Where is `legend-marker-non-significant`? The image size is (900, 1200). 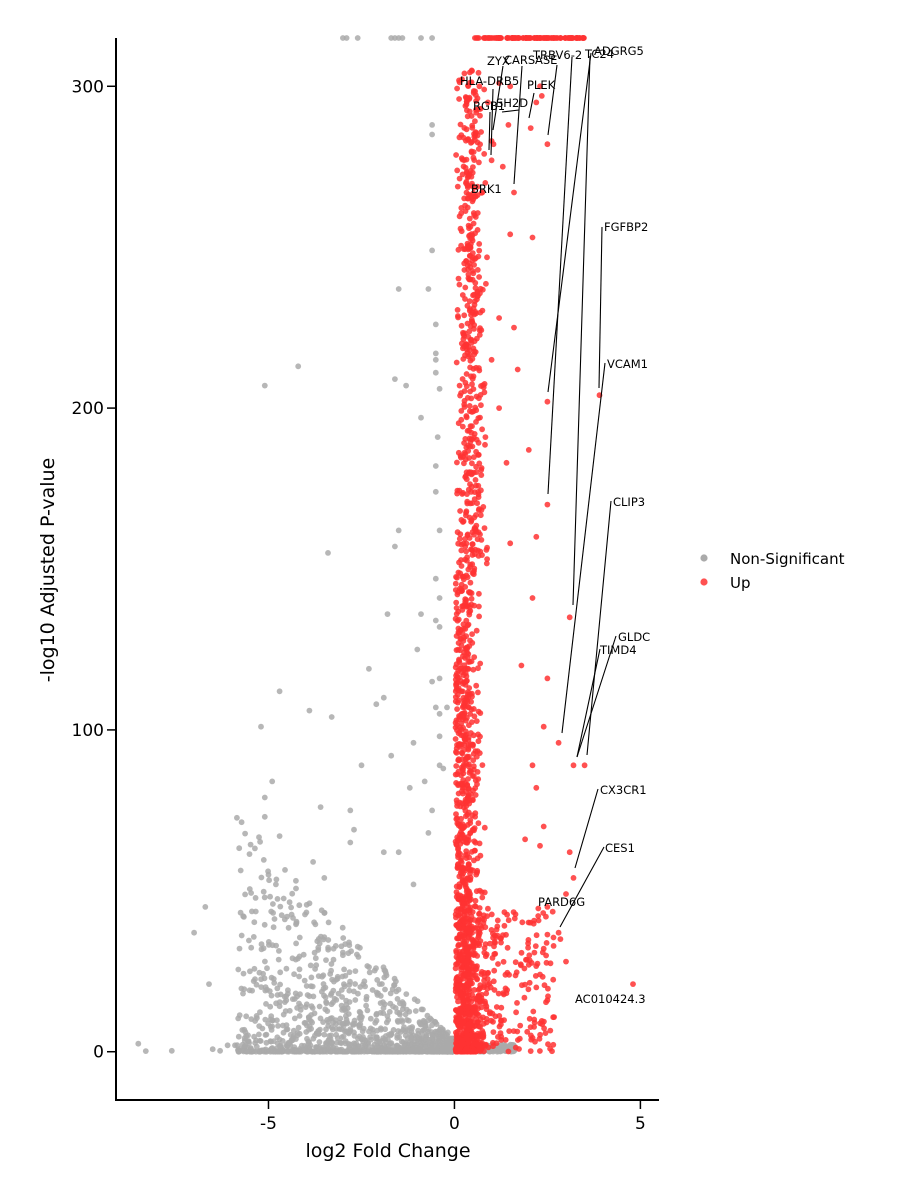 legend-marker-non-significant is located at coordinates (704, 558).